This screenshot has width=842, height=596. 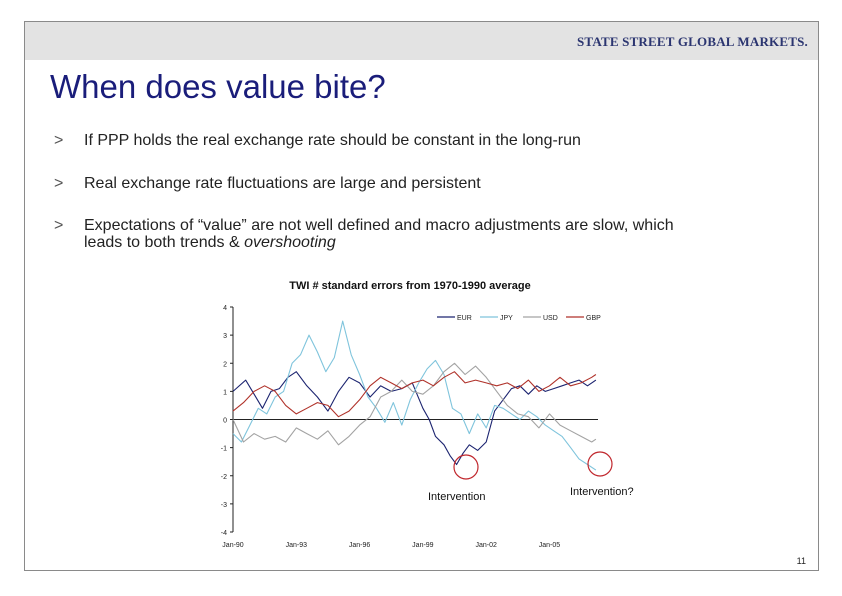 What do you see at coordinates (225, 421) in the screenshot?
I see `y-tick-label: 0` at bounding box center [225, 421].